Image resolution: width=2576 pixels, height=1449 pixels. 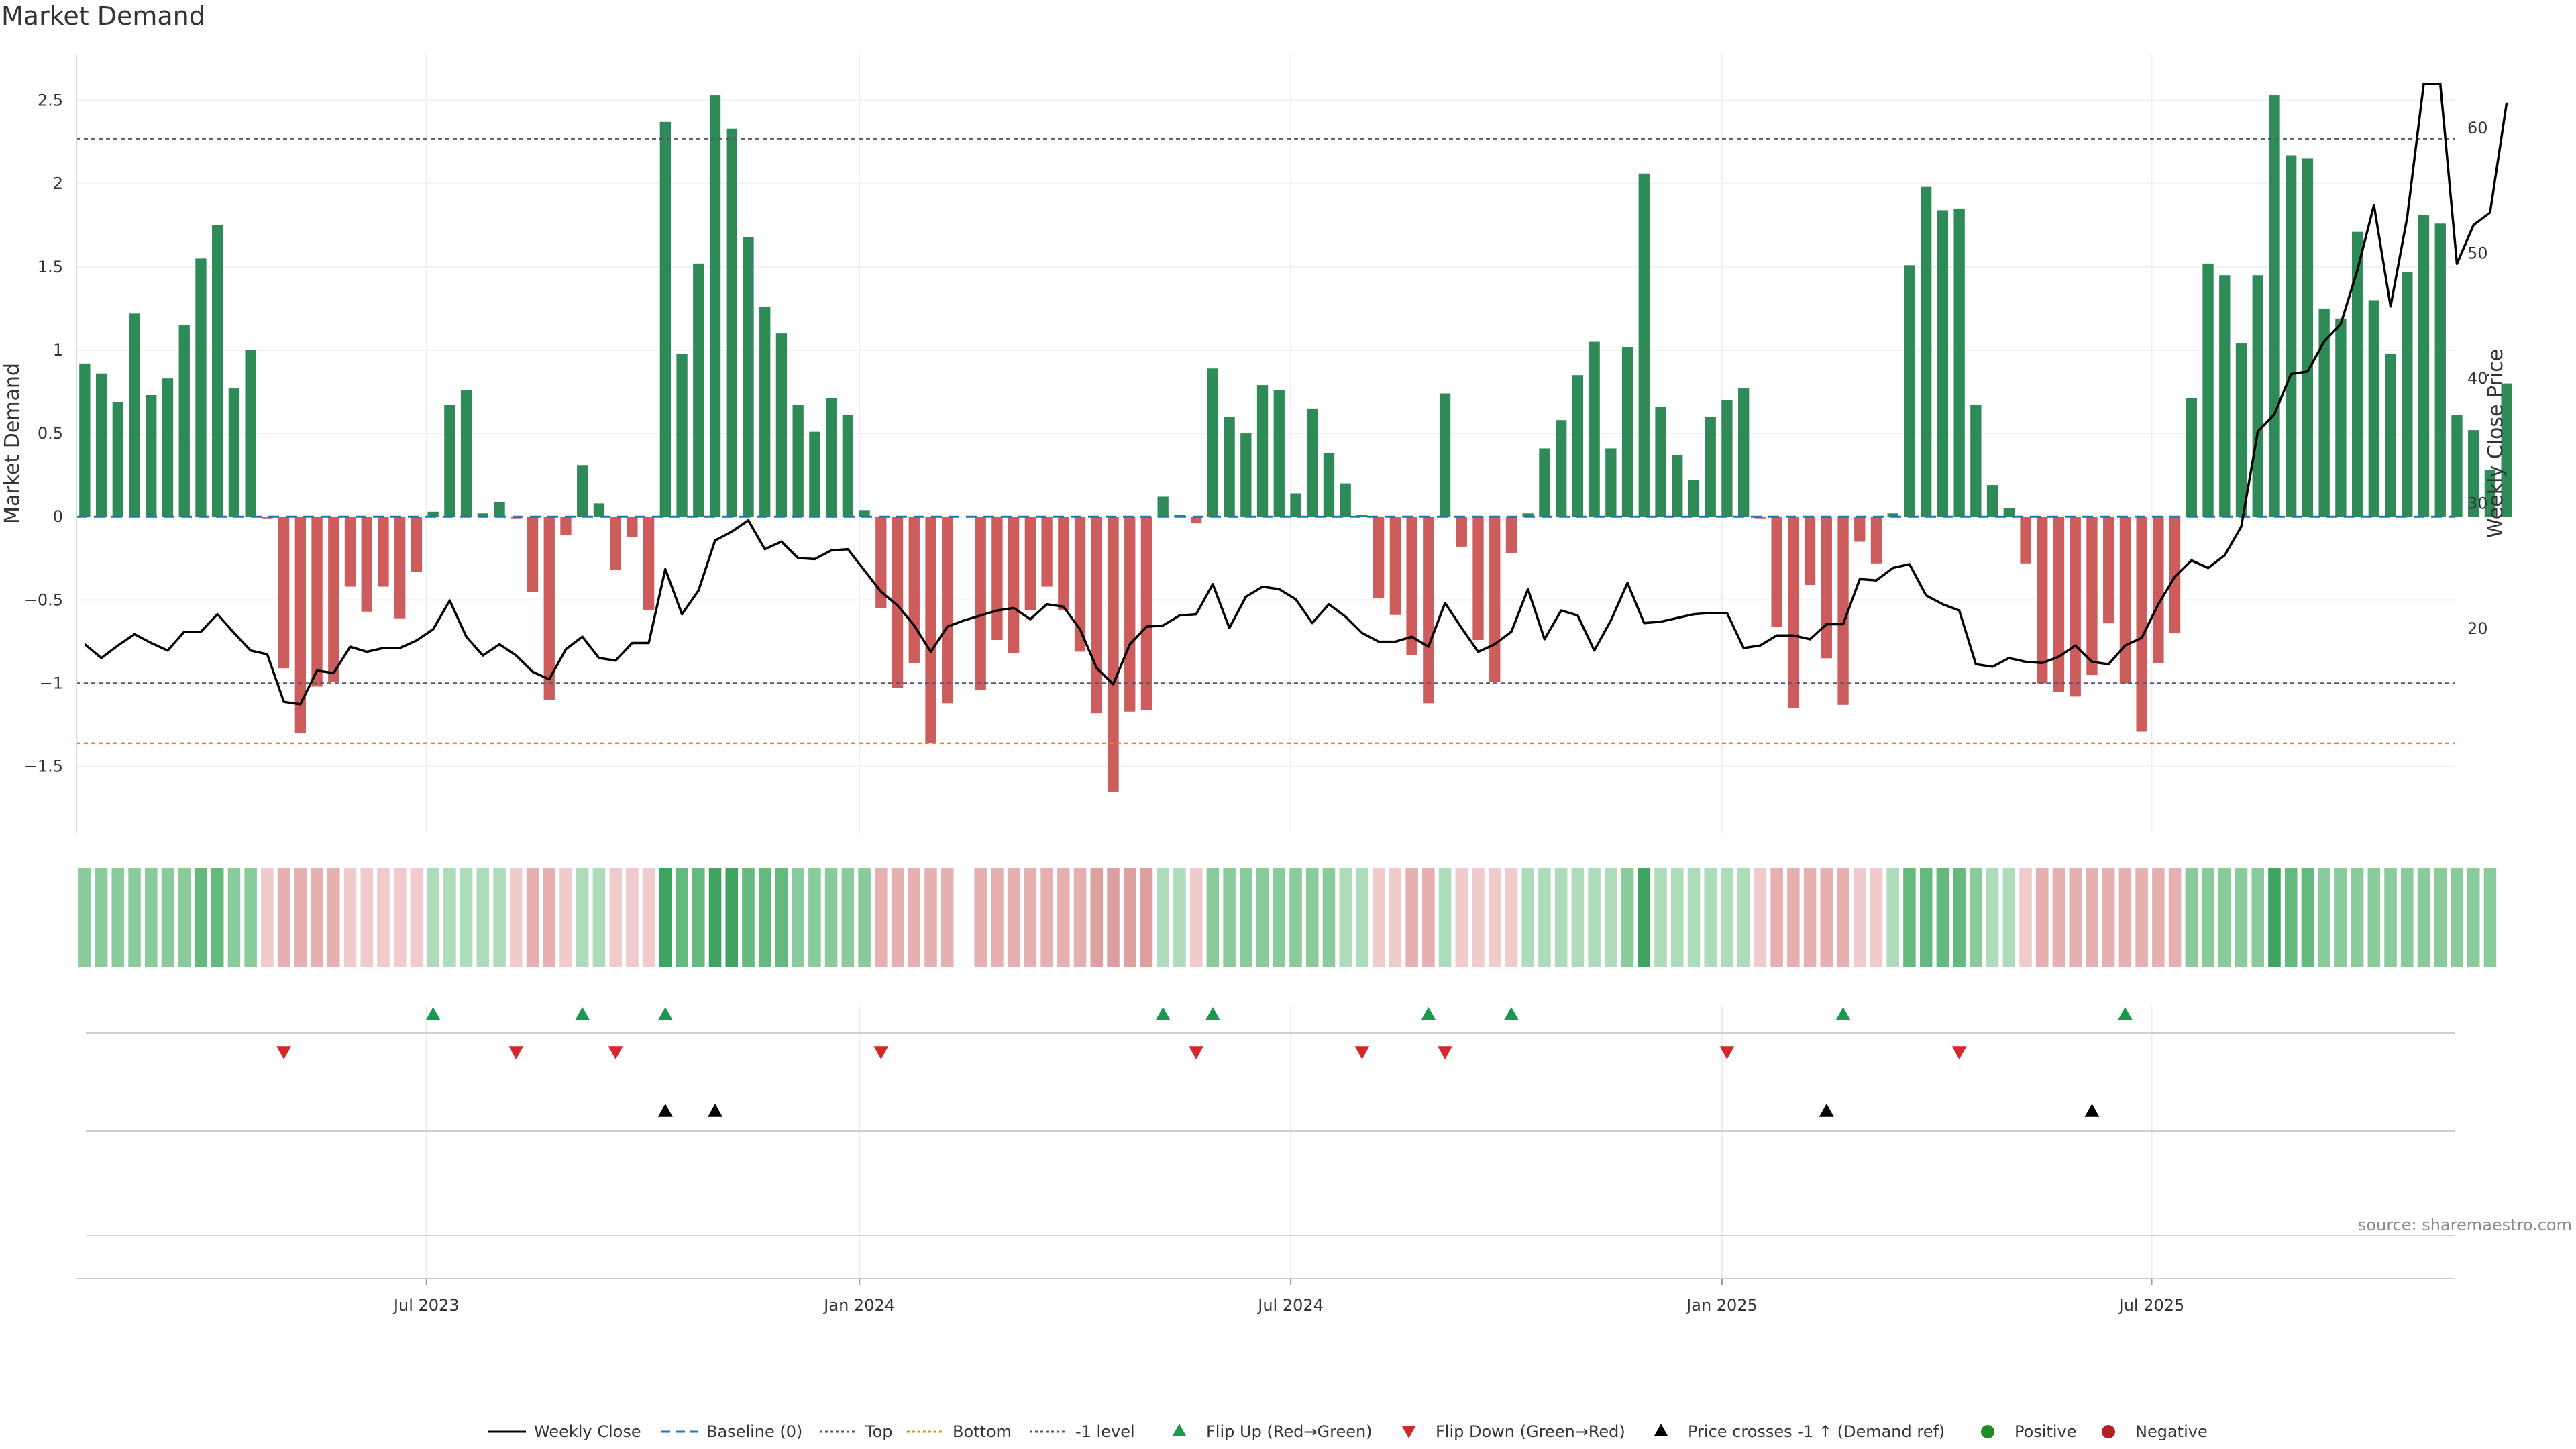 I want to click on legend-item: -1 level, so click(x=1082, y=1431).